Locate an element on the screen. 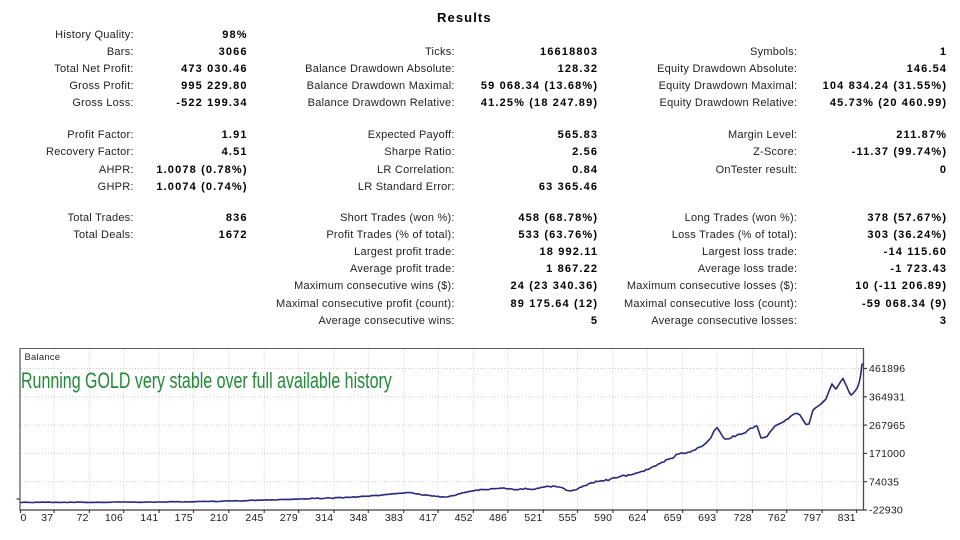 This screenshot has height=540, width=960. svg-text: 383 is located at coordinates (394, 518).